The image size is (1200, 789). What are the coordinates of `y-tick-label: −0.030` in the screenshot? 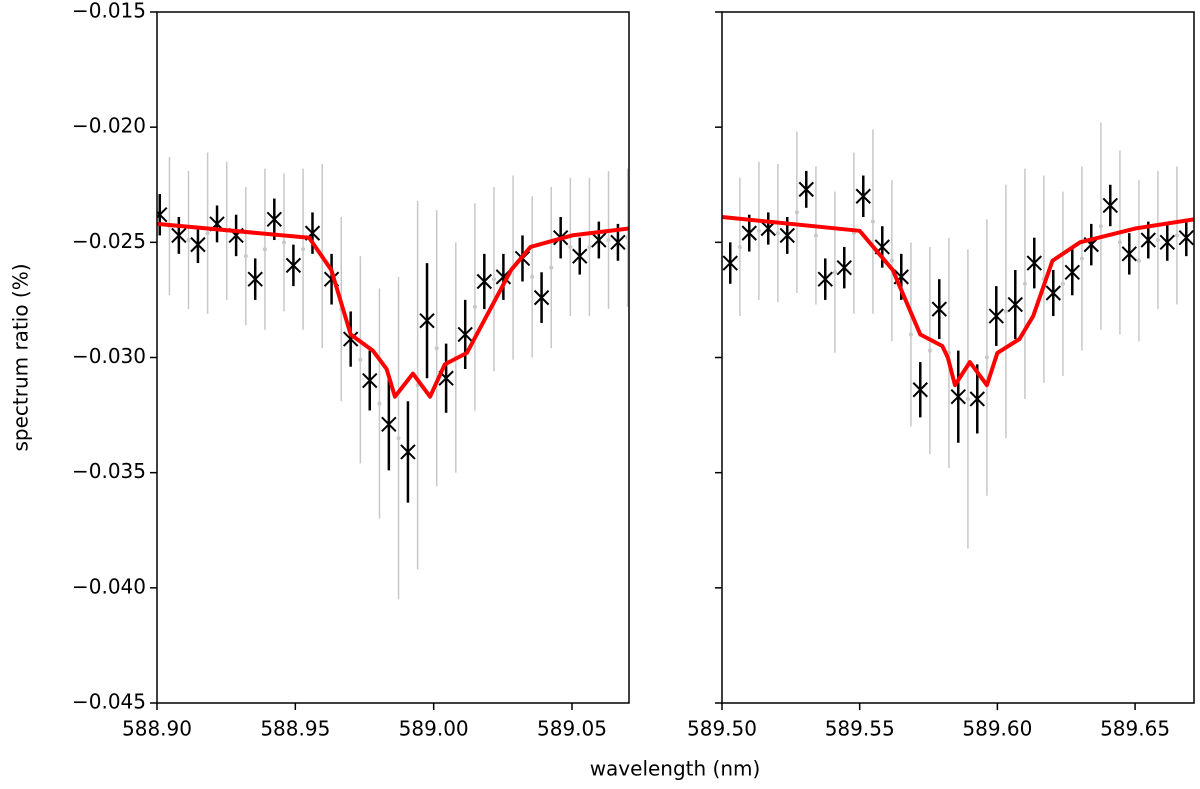 It's located at (109, 356).